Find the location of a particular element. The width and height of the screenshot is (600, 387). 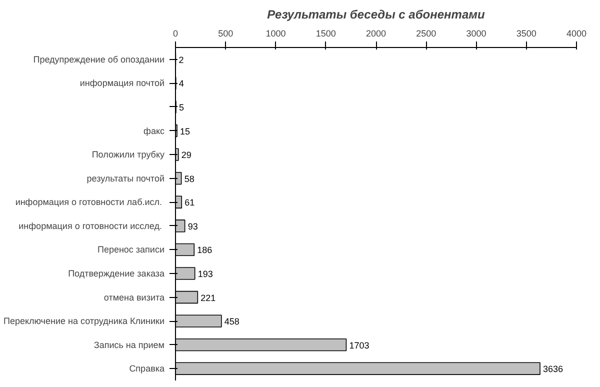

y-tick-label: информация о готовности лаб.исл. is located at coordinates (88, 202).